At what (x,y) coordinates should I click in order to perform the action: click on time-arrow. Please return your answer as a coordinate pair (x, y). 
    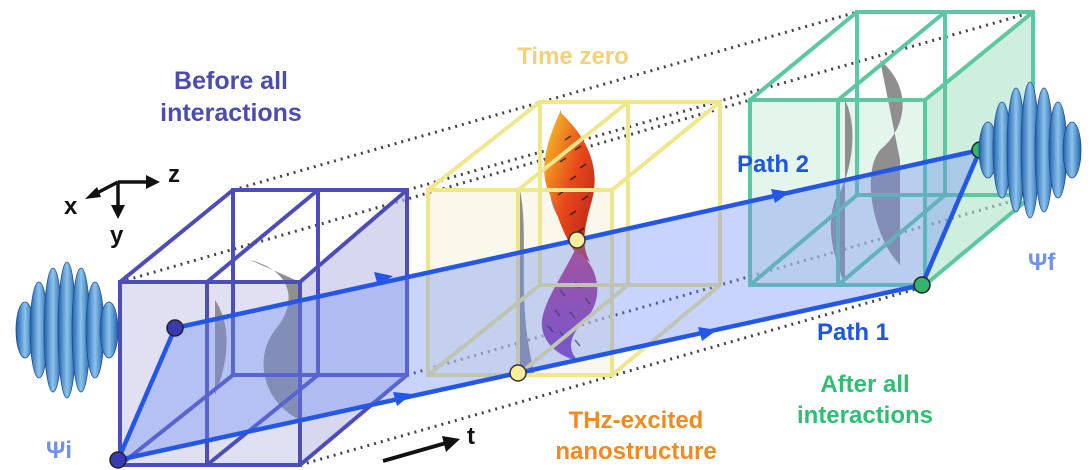
    Looking at the image, I should click on (421, 449).